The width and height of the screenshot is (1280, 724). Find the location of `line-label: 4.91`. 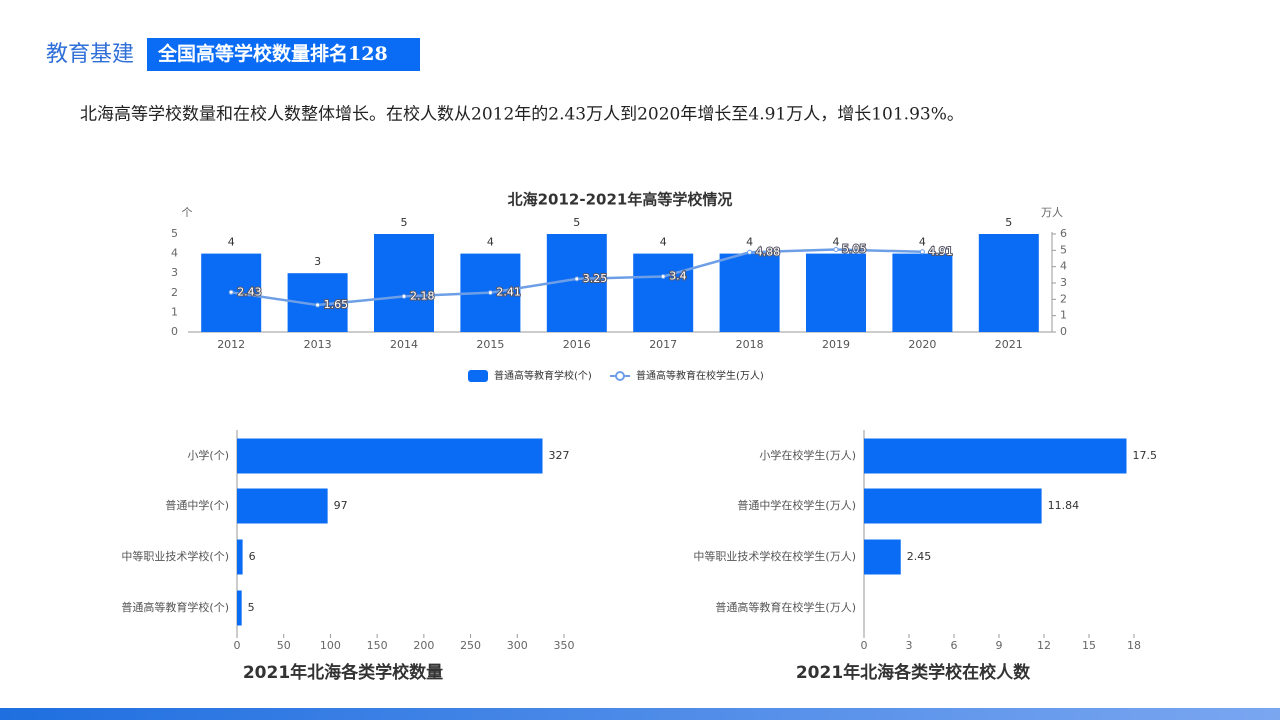

line-label: 4.91 is located at coordinates (940, 251).